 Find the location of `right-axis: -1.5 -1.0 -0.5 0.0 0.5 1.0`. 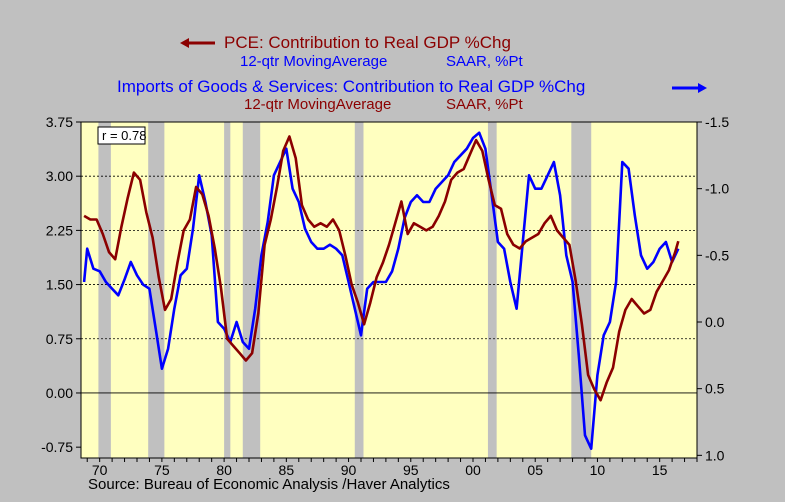

right-axis: -1.5 -1.0 -0.5 0.0 0.5 1.0 is located at coordinates (713, 288).